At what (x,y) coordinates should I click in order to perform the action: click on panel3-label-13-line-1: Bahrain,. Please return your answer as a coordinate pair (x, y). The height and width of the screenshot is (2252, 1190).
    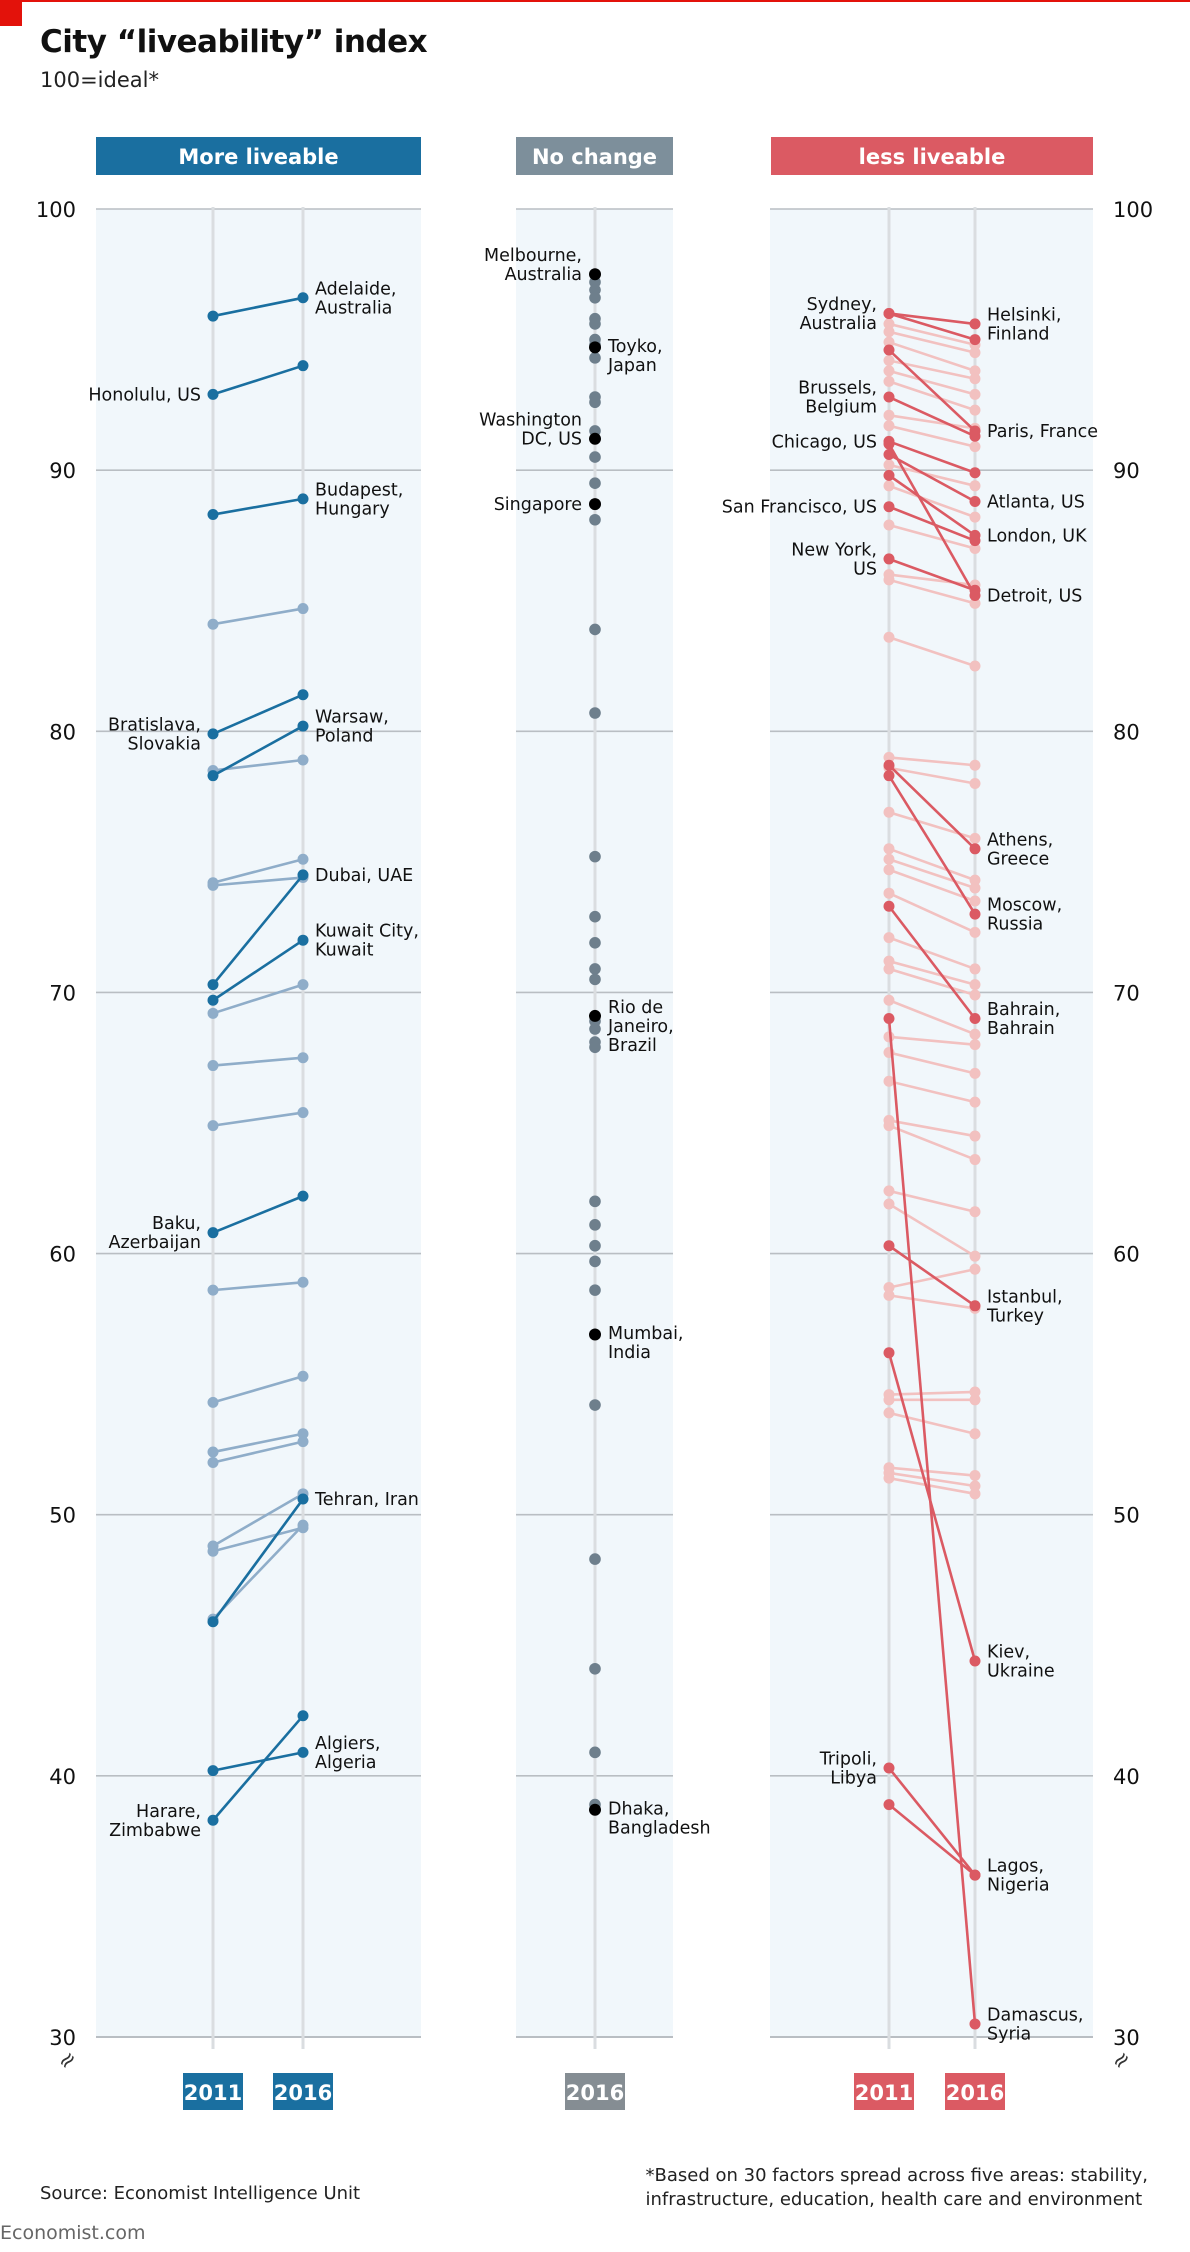
    Looking at the image, I should click on (1023, 1010).